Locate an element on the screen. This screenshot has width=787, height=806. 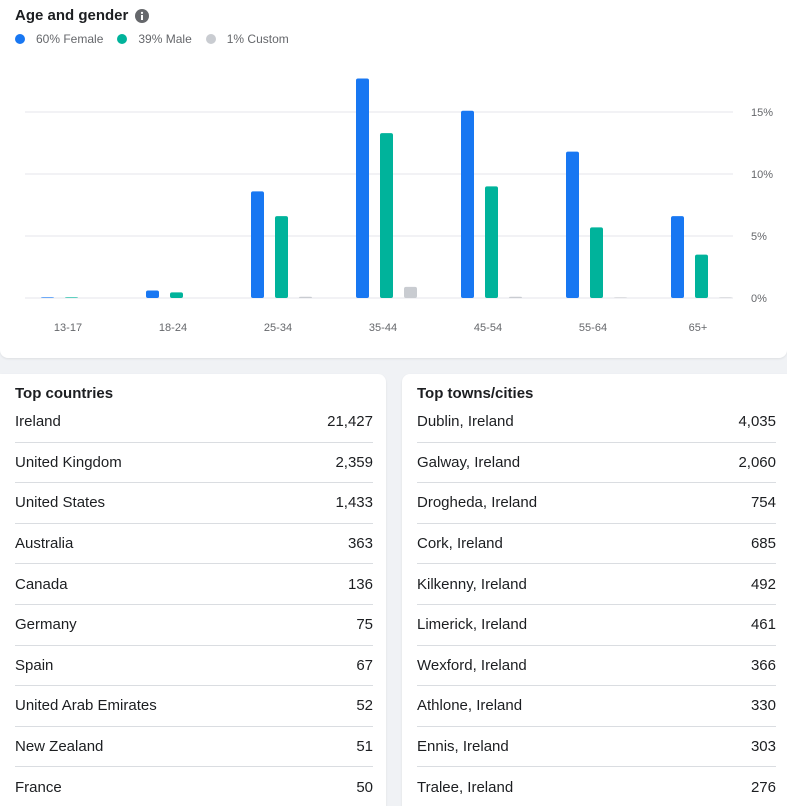
list-item-name: Cork, Ireland is located at coordinates (460, 544).